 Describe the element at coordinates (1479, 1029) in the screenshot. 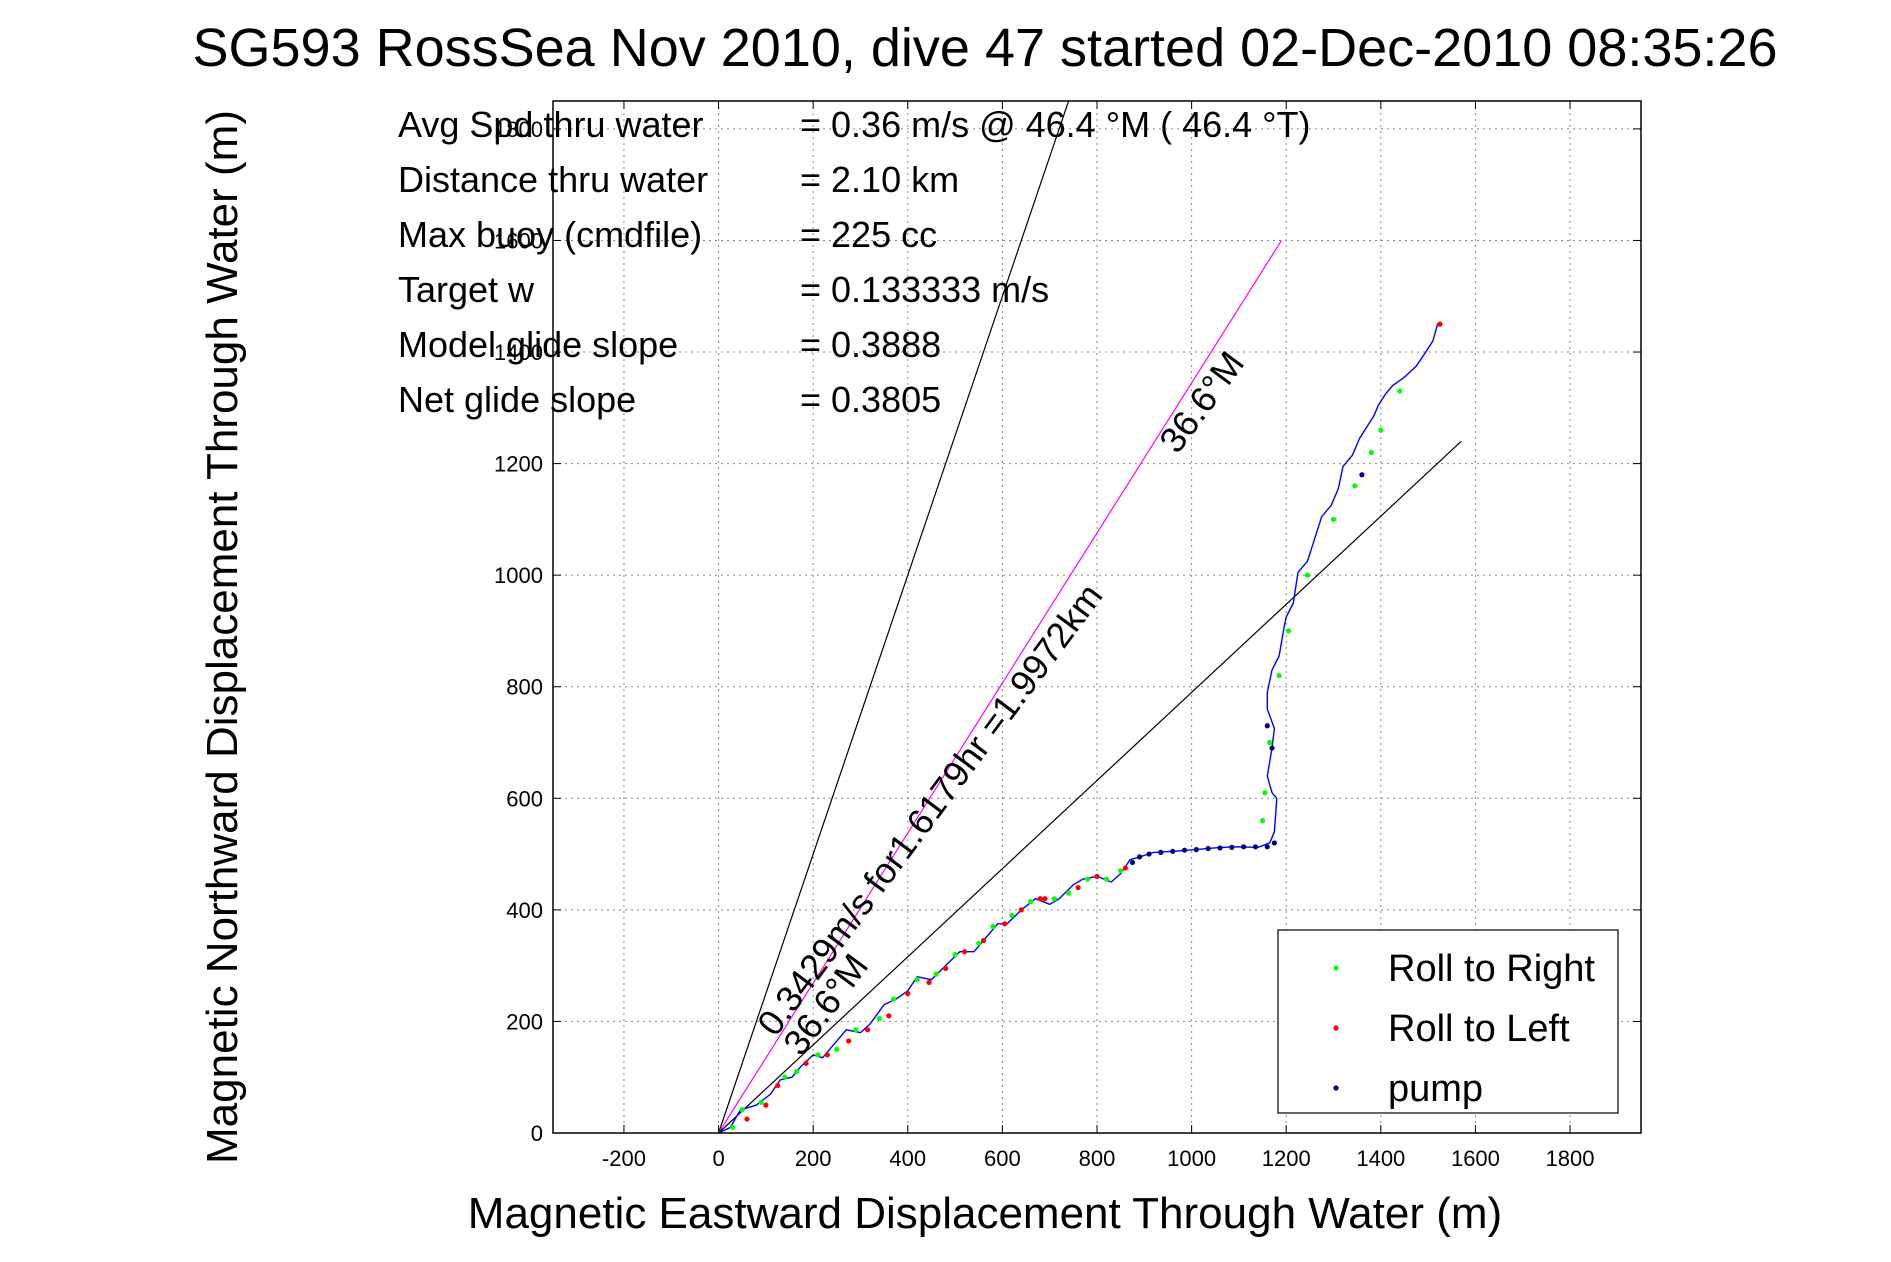

I see `legend-label: Roll to Left` at that location.